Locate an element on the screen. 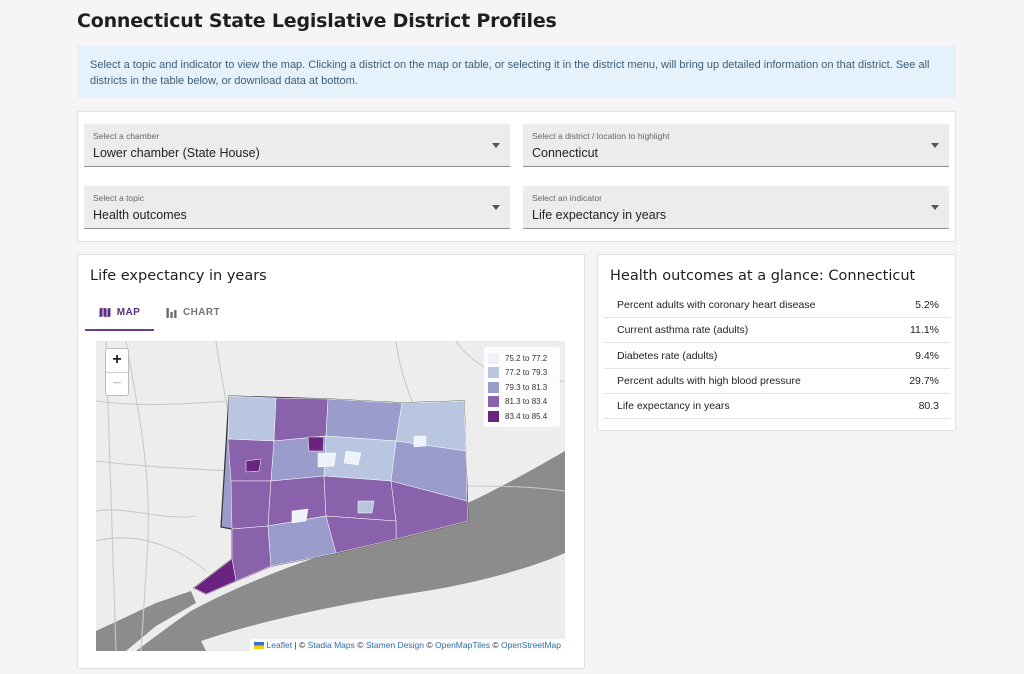 Image resolution: width=1024 pixels, height=674 pixels. stadia-link: Stadia Maps is located at coordinates (331, 645).